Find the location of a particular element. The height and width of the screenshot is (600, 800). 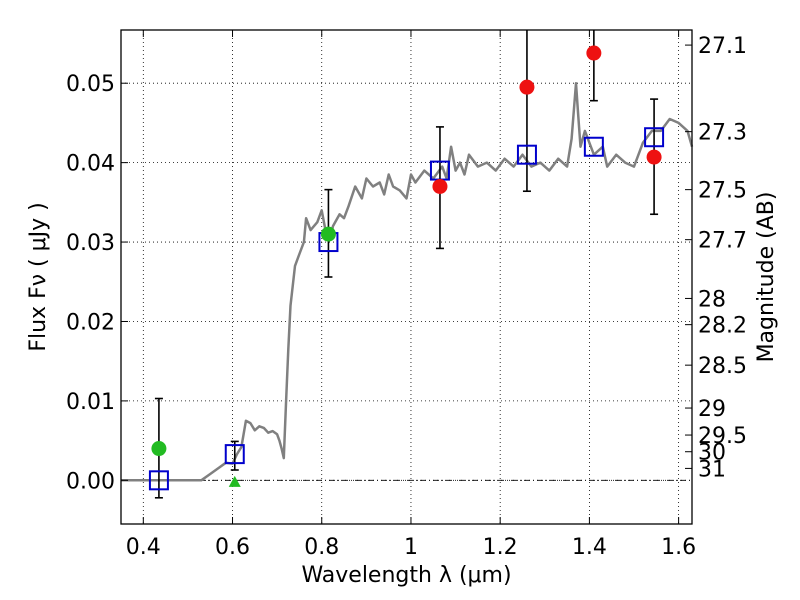

x-tick-label: 1.4 is located at coordinates (589, 547).